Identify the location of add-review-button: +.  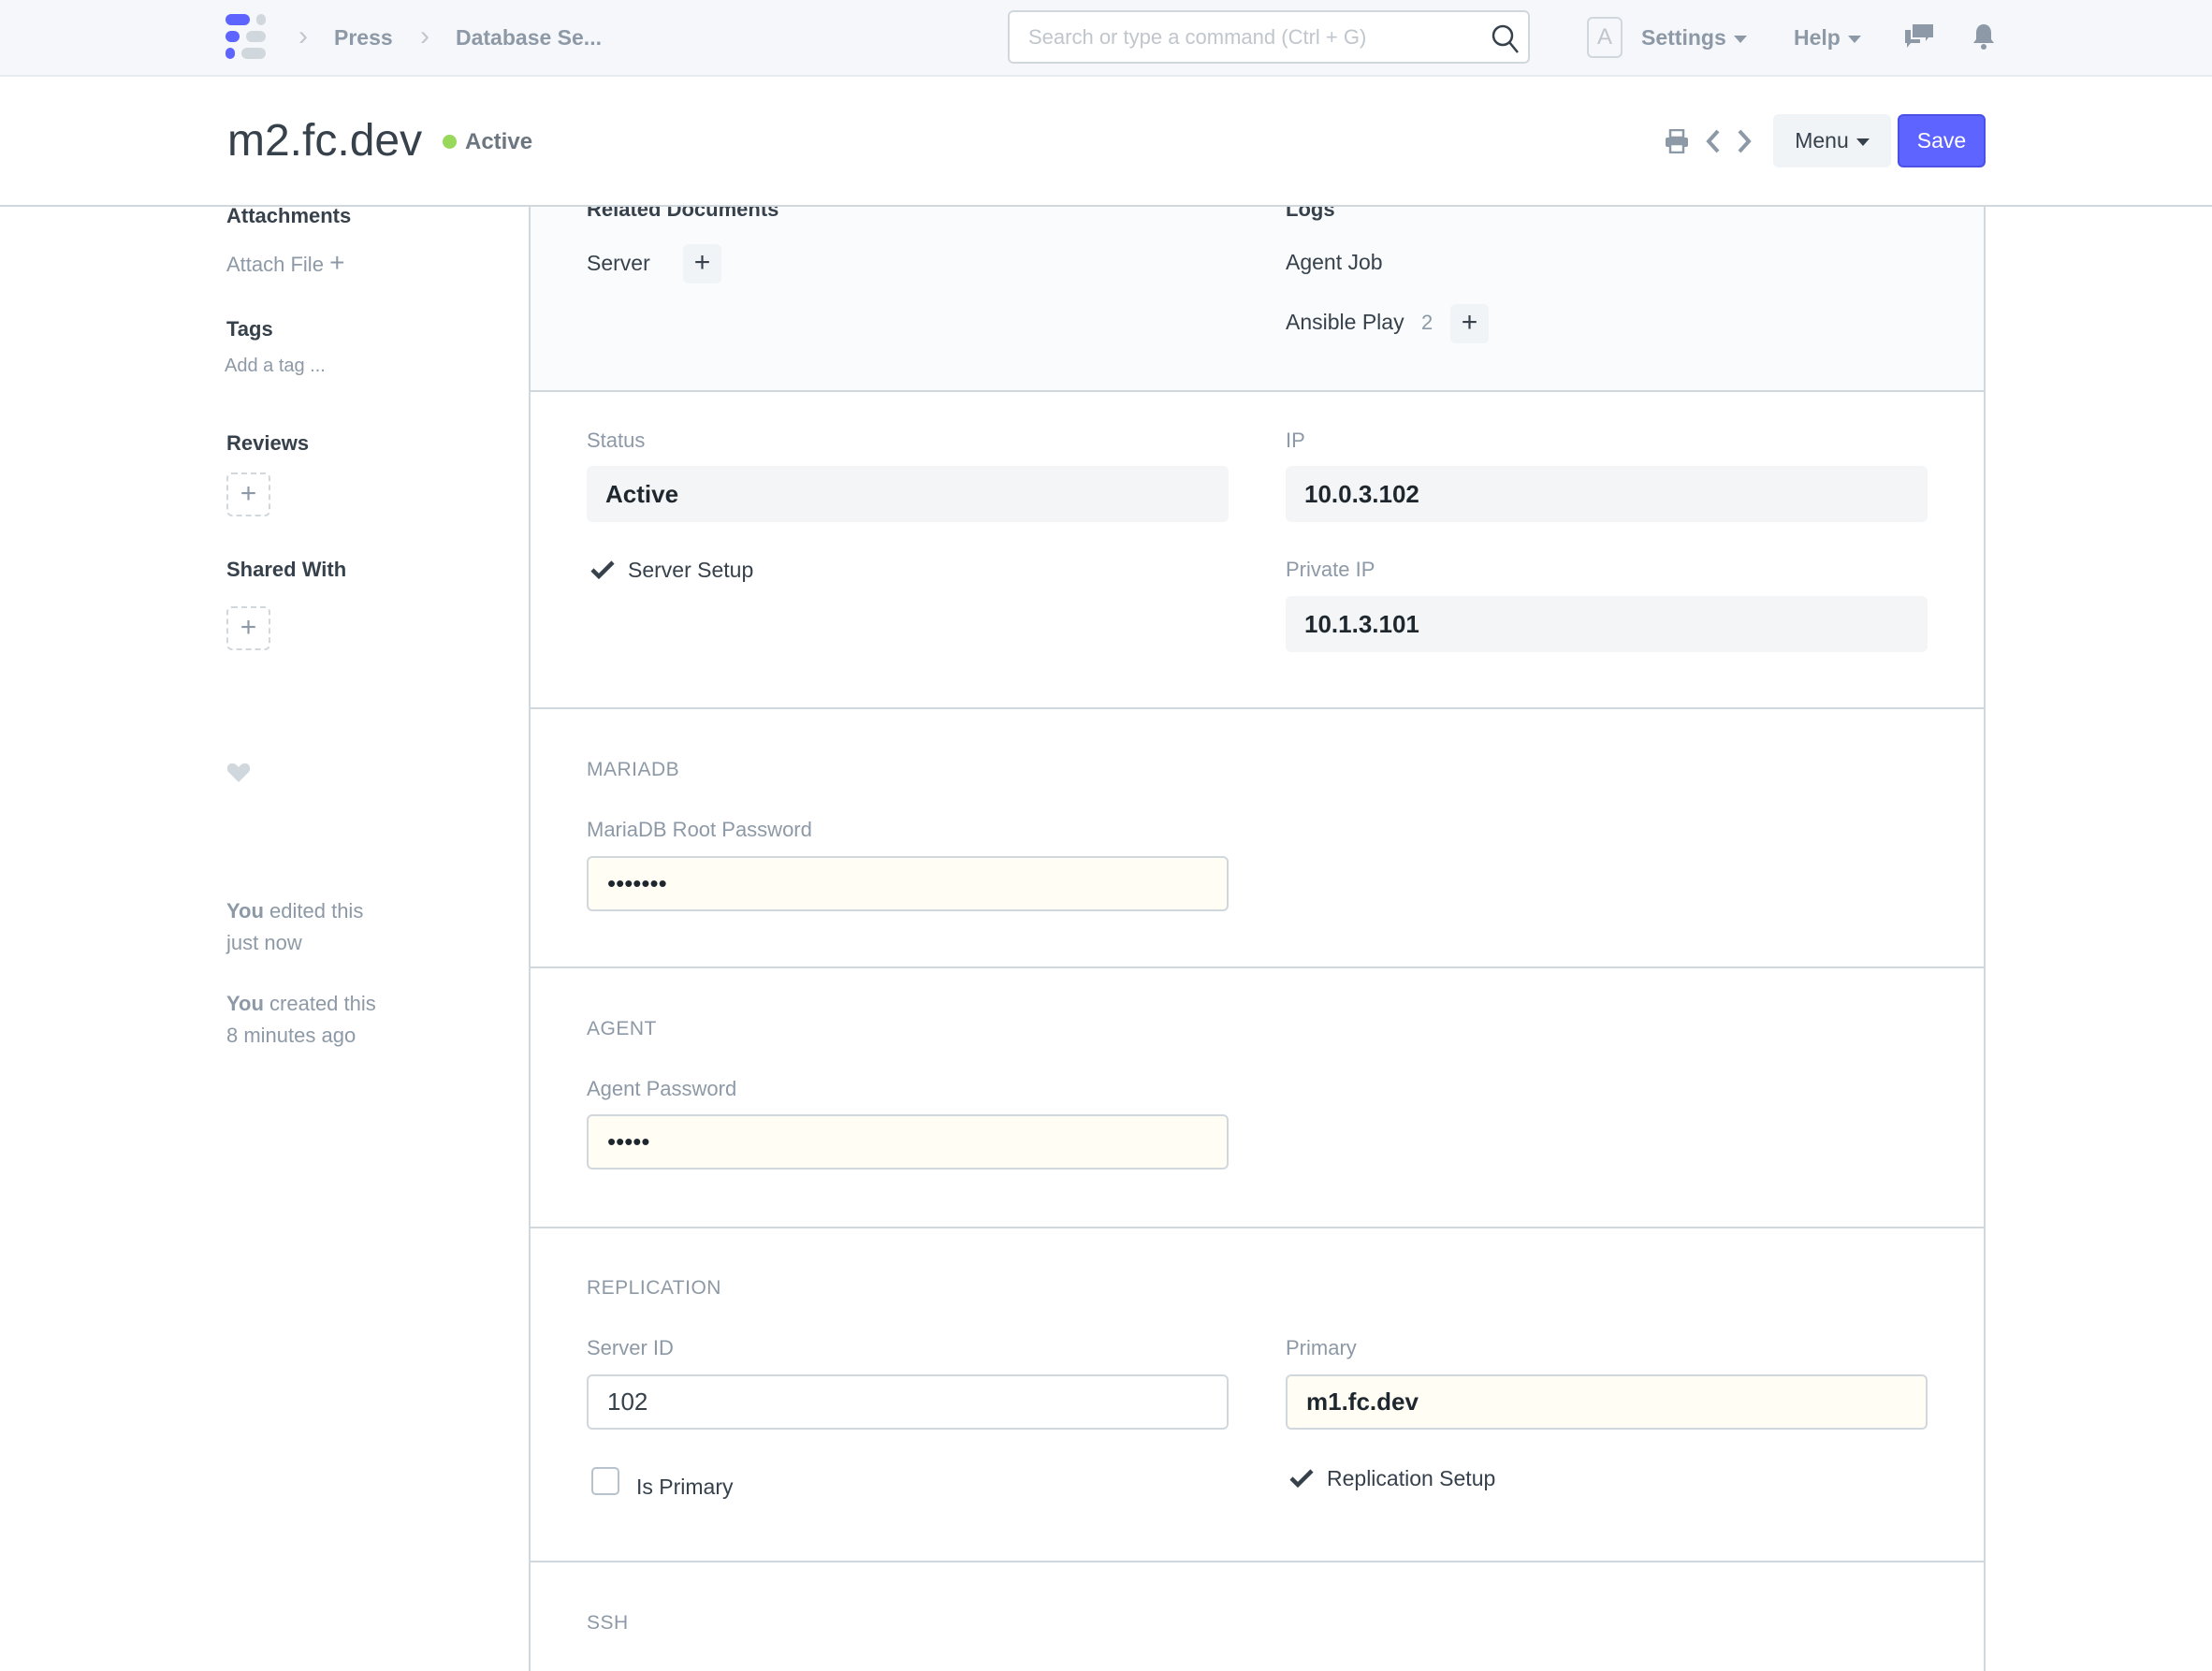
(248, 494).